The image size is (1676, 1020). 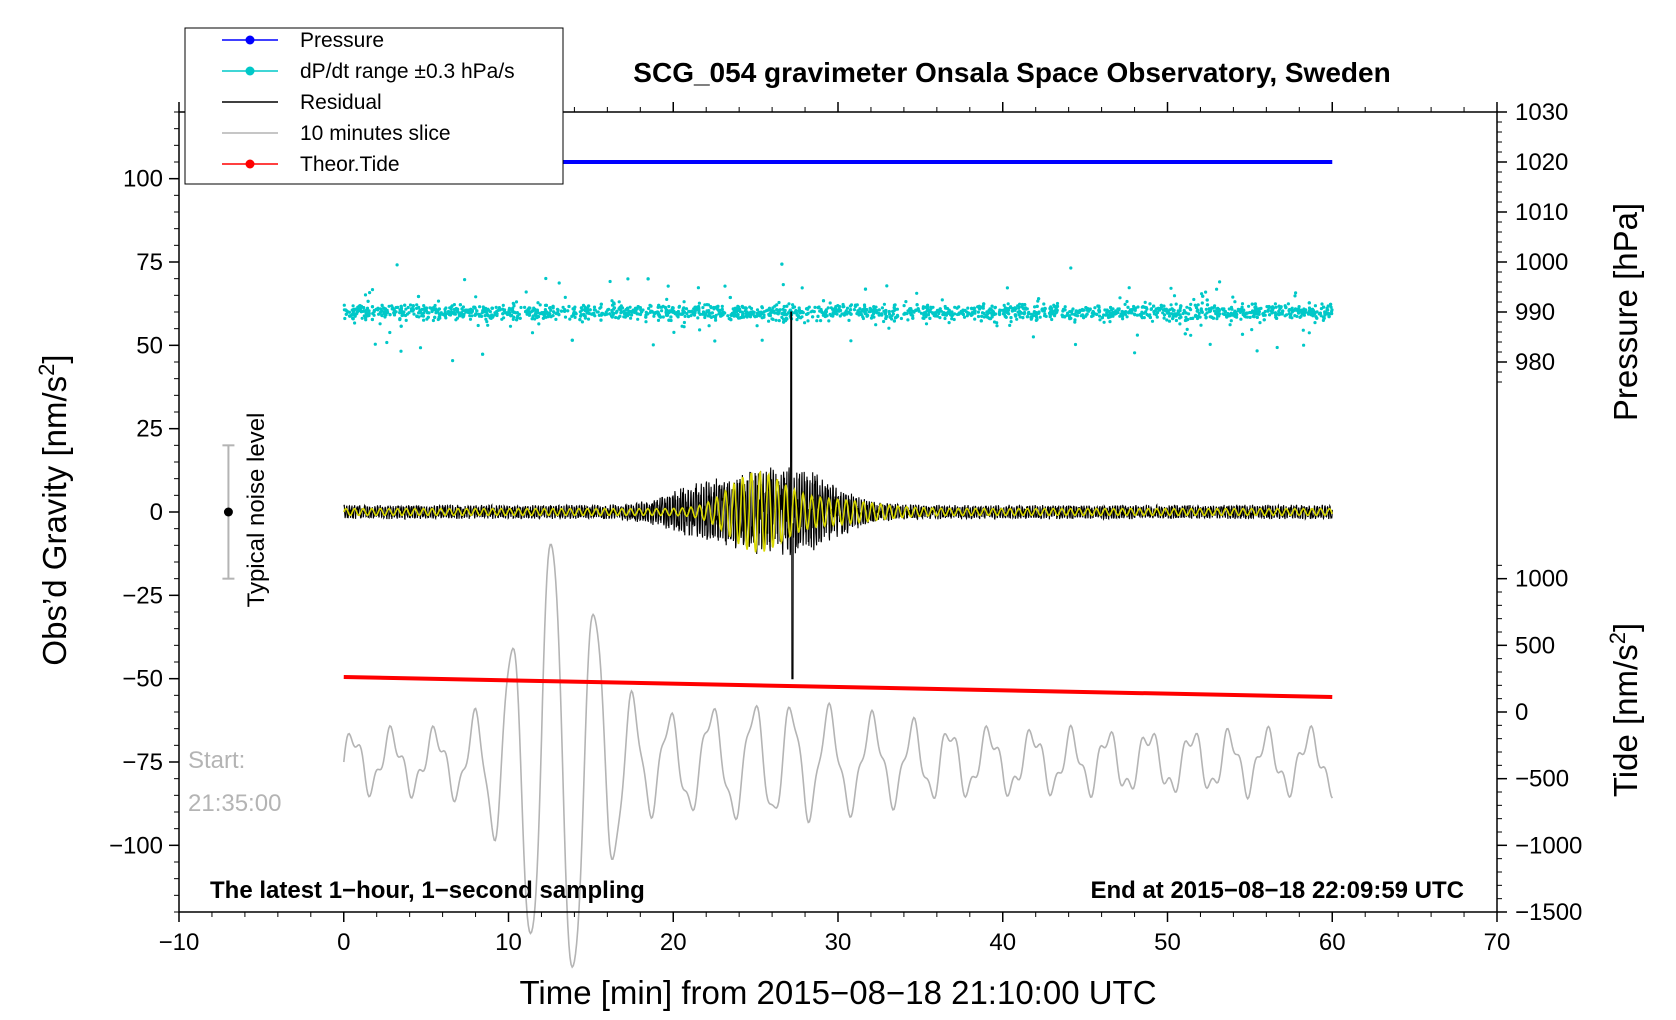 I want to click on x-tick-label: 10, so click(x=508, y=942).